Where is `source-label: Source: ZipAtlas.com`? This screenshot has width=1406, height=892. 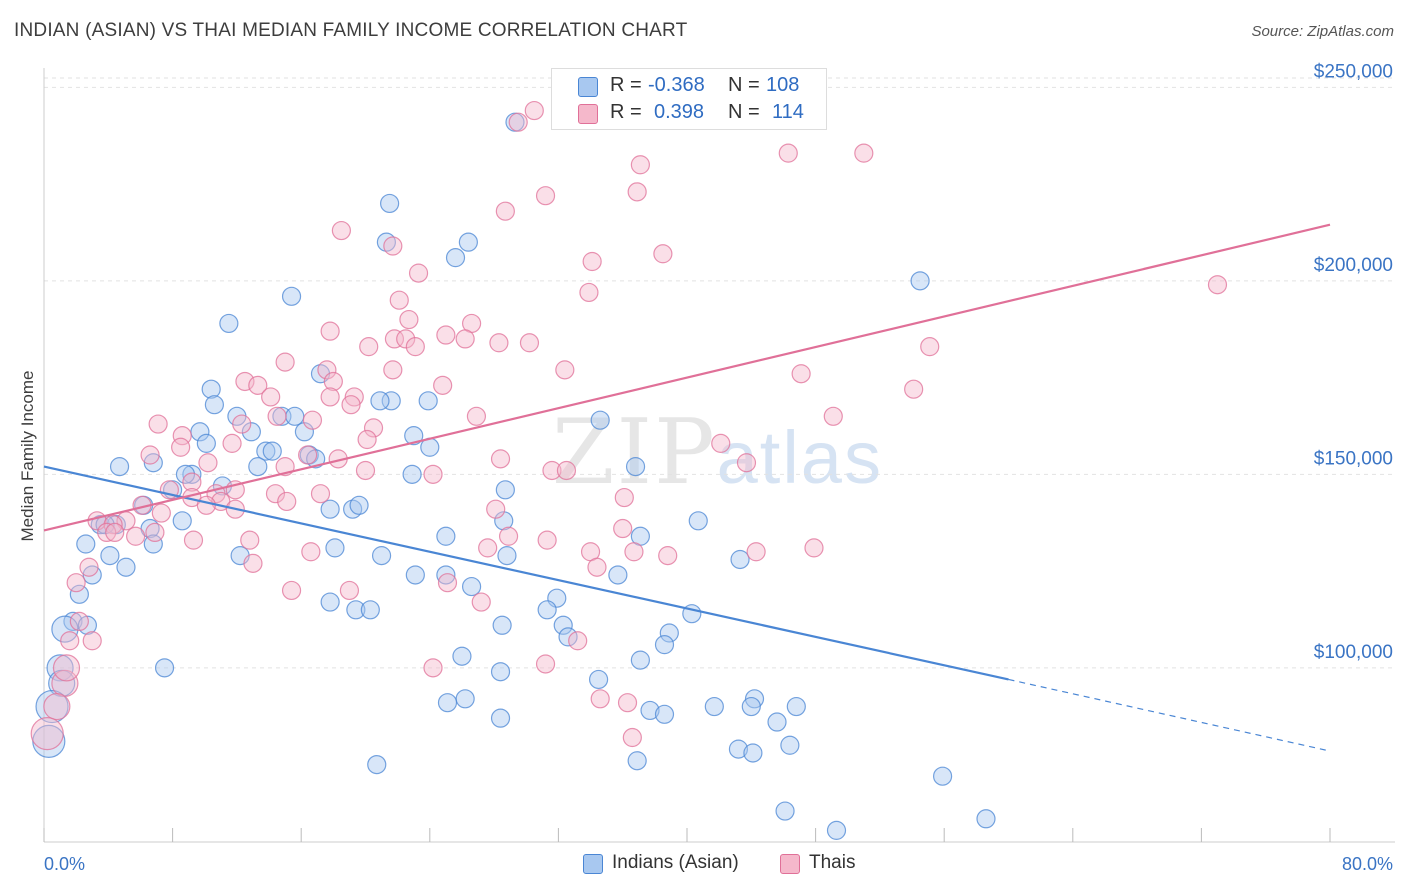
source-label: Source: ZipAtlas.com is located at coordinates (1322, 31).